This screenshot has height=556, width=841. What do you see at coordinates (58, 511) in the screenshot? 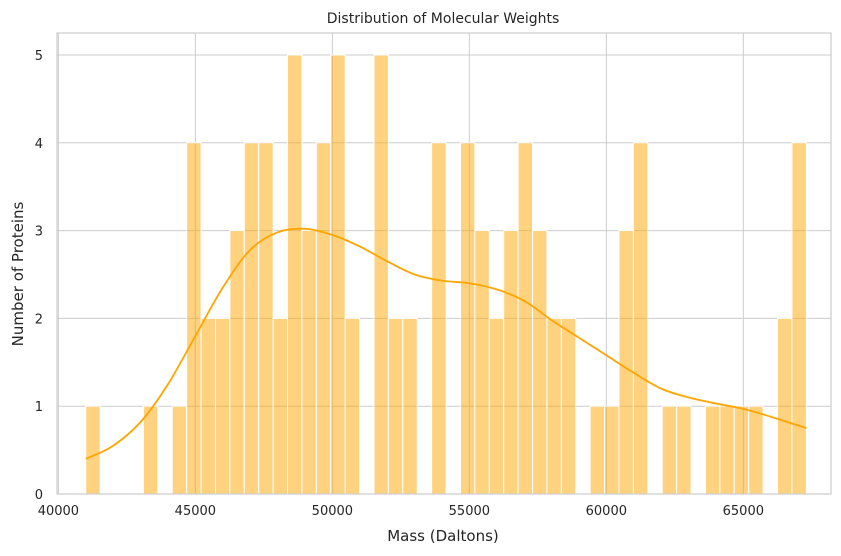
I see `x-tick-label: 40000` at bounding box center [58, 511].